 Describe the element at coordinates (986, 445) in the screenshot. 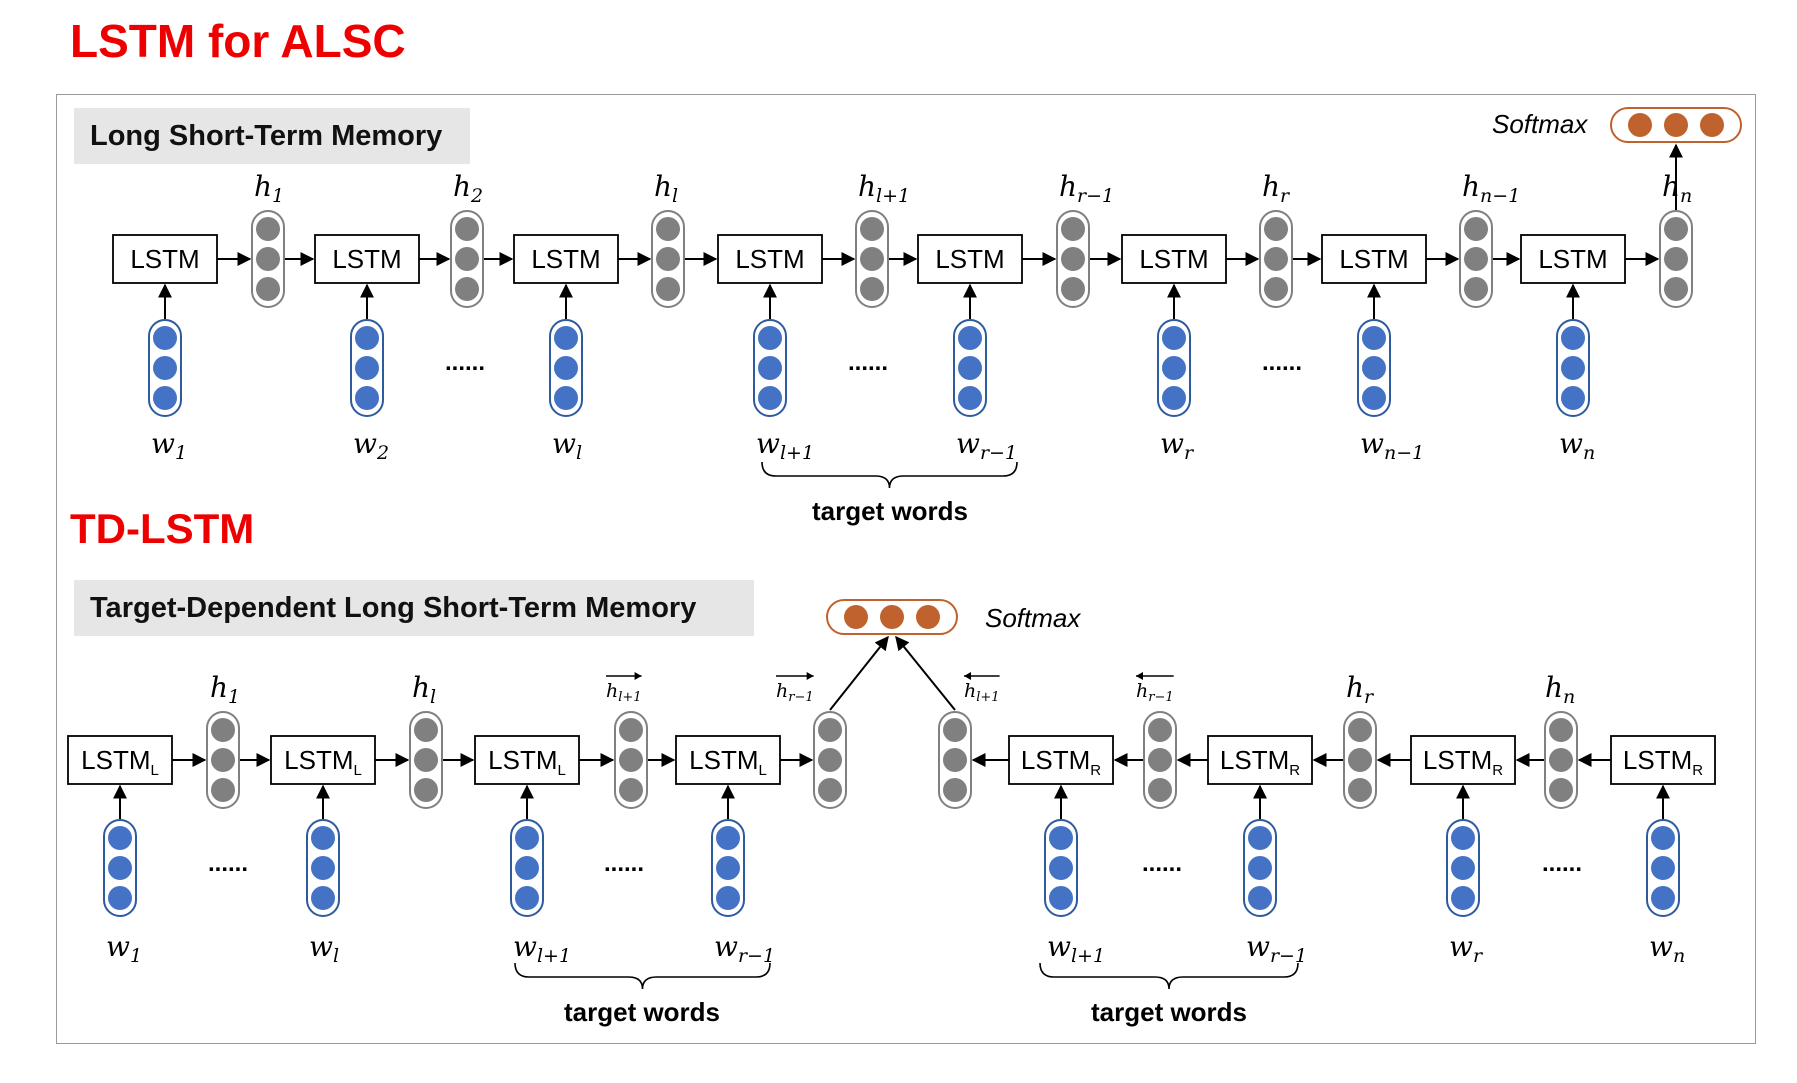

I see `word-label-5: wr−1` at that location.